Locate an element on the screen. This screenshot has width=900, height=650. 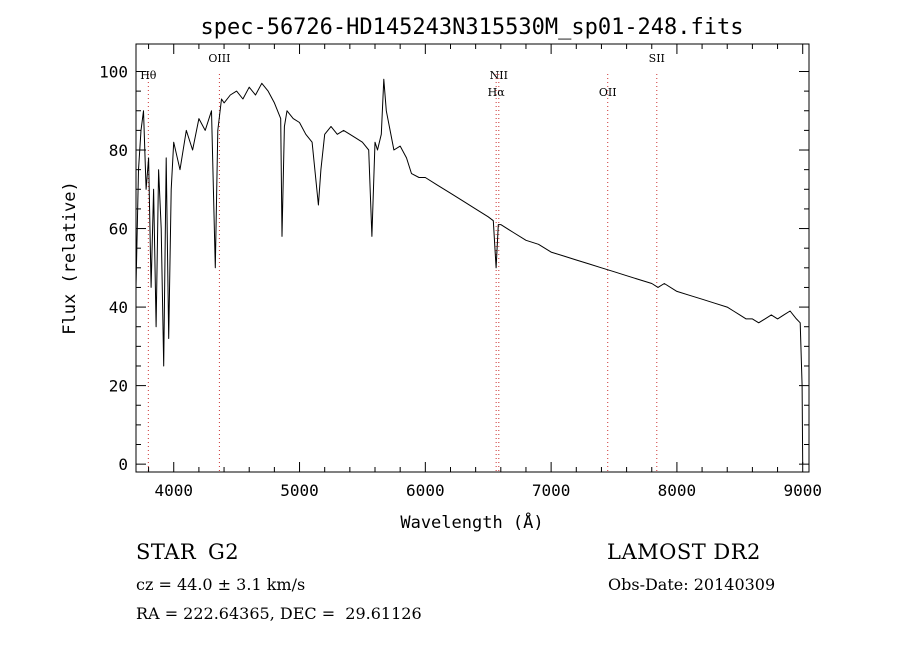
y-tick-label: 0 is located at coordinates (123, 464).